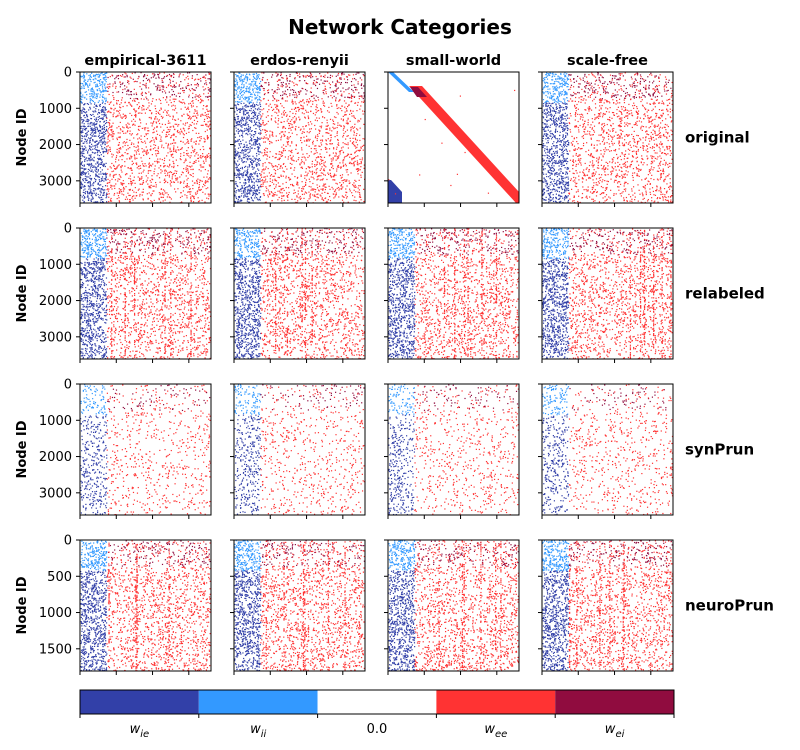  I want to click on colorbar-frame, so click(377, 702).